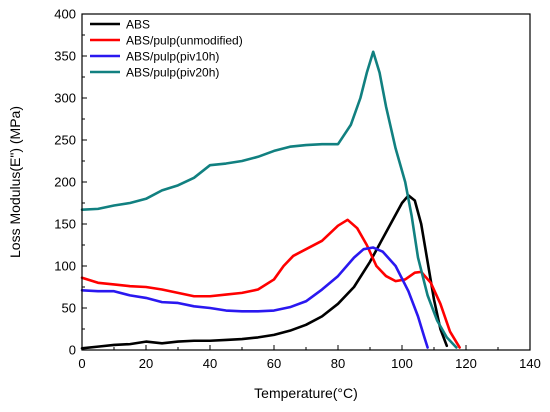  What do you see at coordinates (530, 363) in the screenshot?
I see `x-tick-label: 140` at bounding box center [530, 363].